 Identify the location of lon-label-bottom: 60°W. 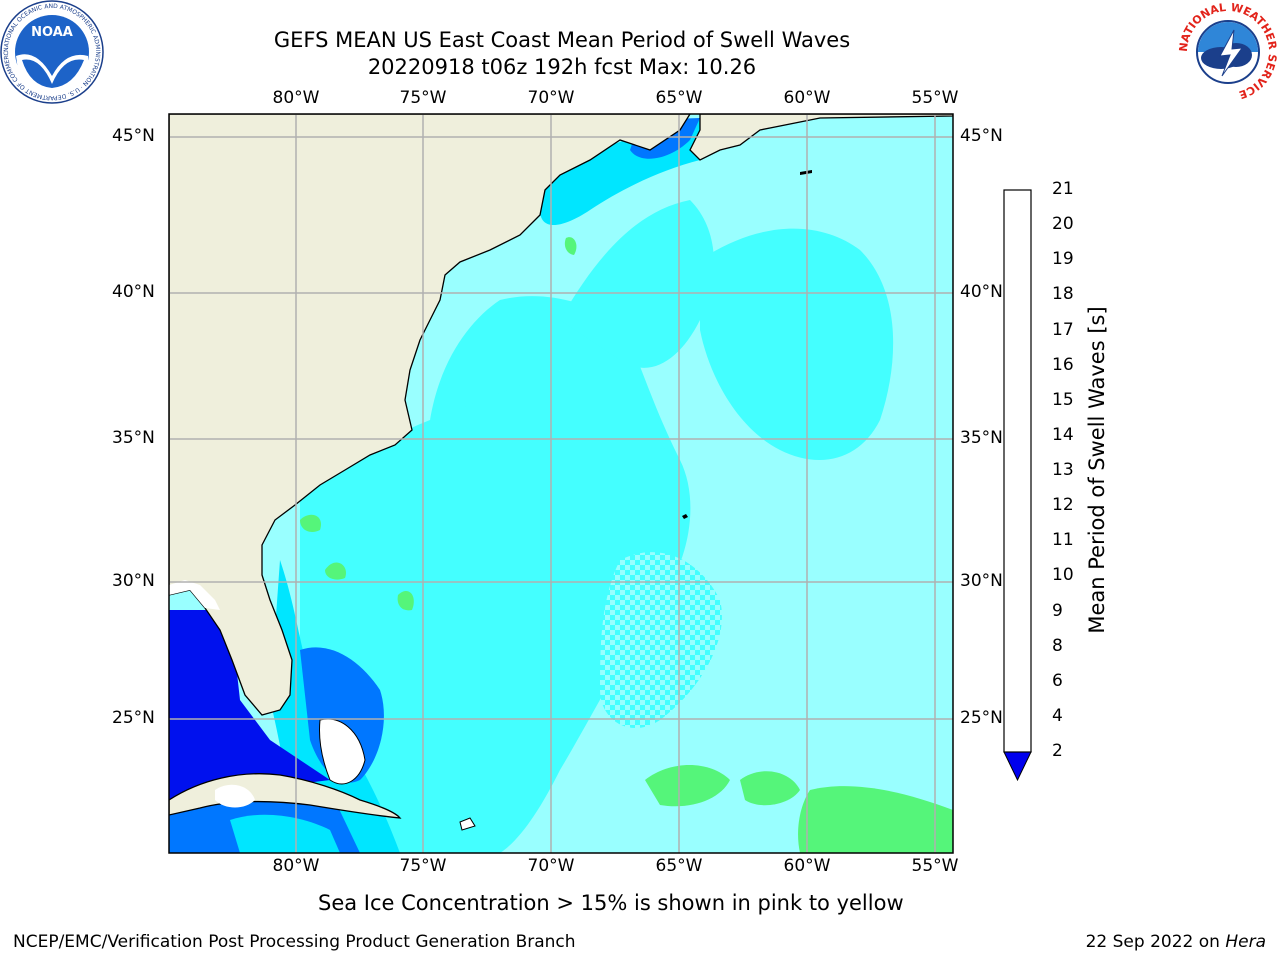
(807, 866).